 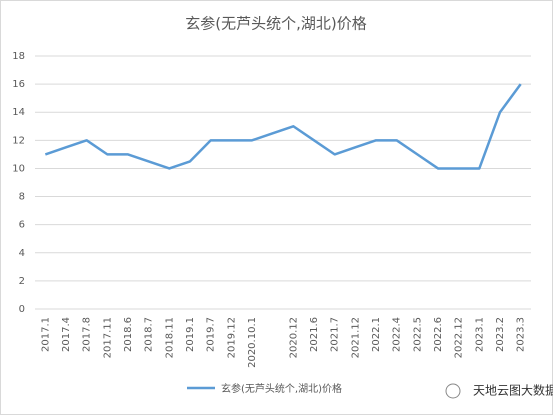 I want to click on y-tick-label: 16, so click(x=18, y=84).